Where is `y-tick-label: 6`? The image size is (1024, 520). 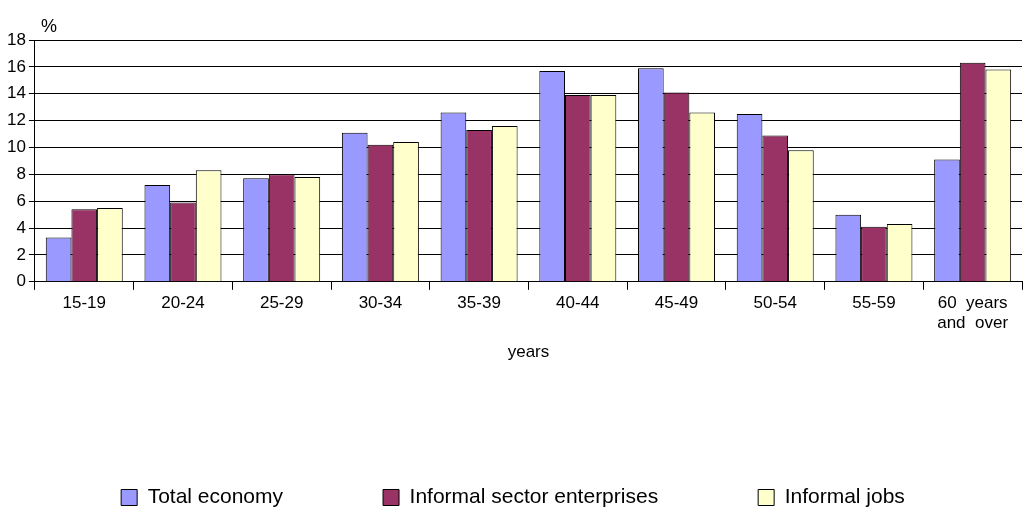 y-tick-label: 6 is located at coordinates (21, 200).